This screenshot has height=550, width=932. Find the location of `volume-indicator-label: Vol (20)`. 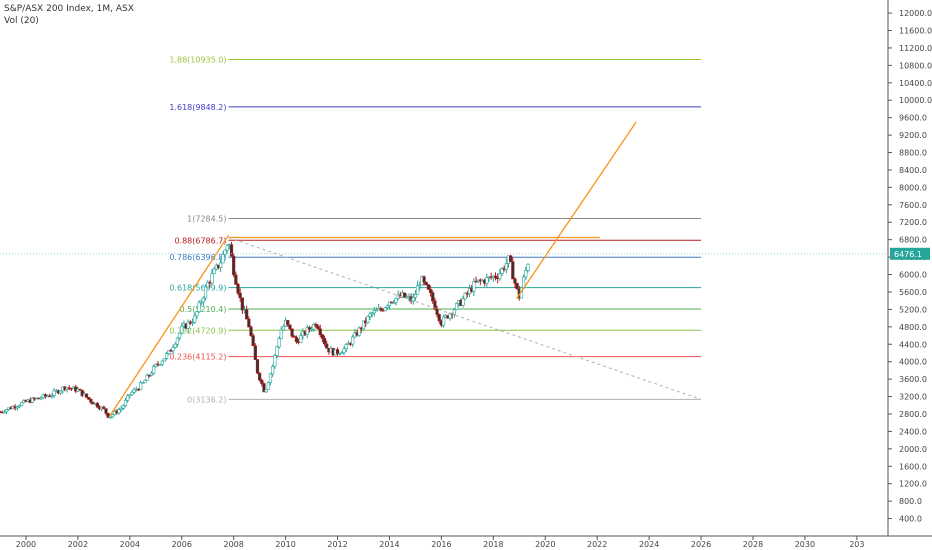

volume-indicator-label: Vol (20) is located at coordinates (21, 21).